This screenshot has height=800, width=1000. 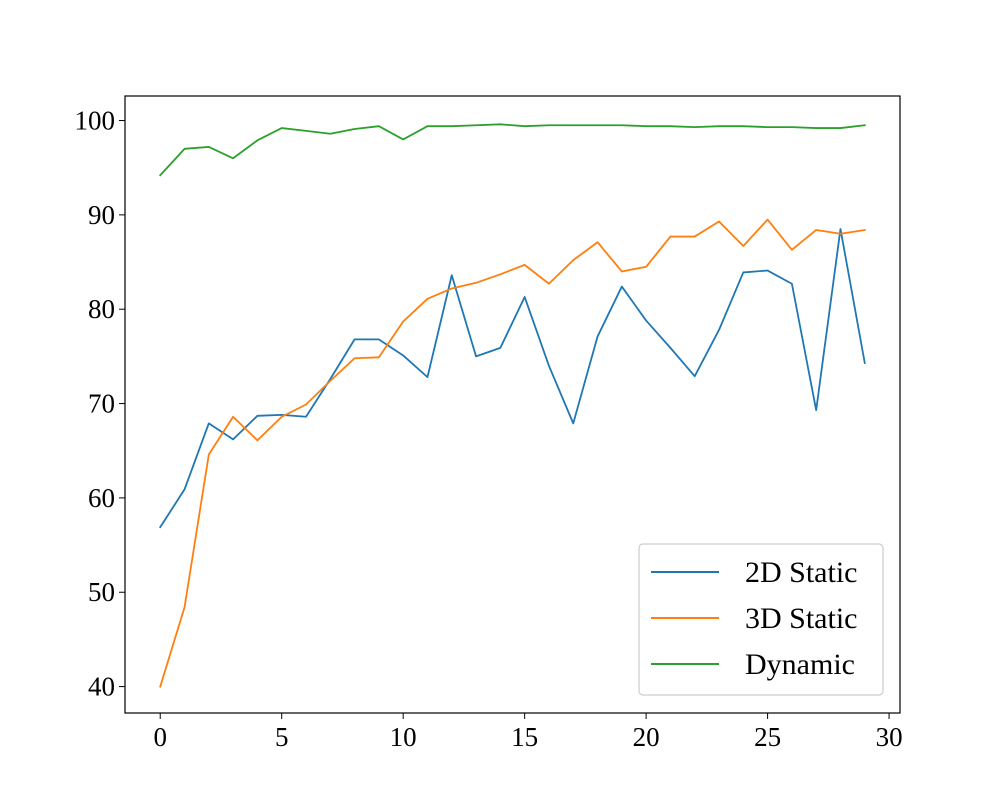 What do you see at coordinates (801, 572) in the screenshot?
I see `legend-label-0: 2D Static` at bounding box center [801, 572].